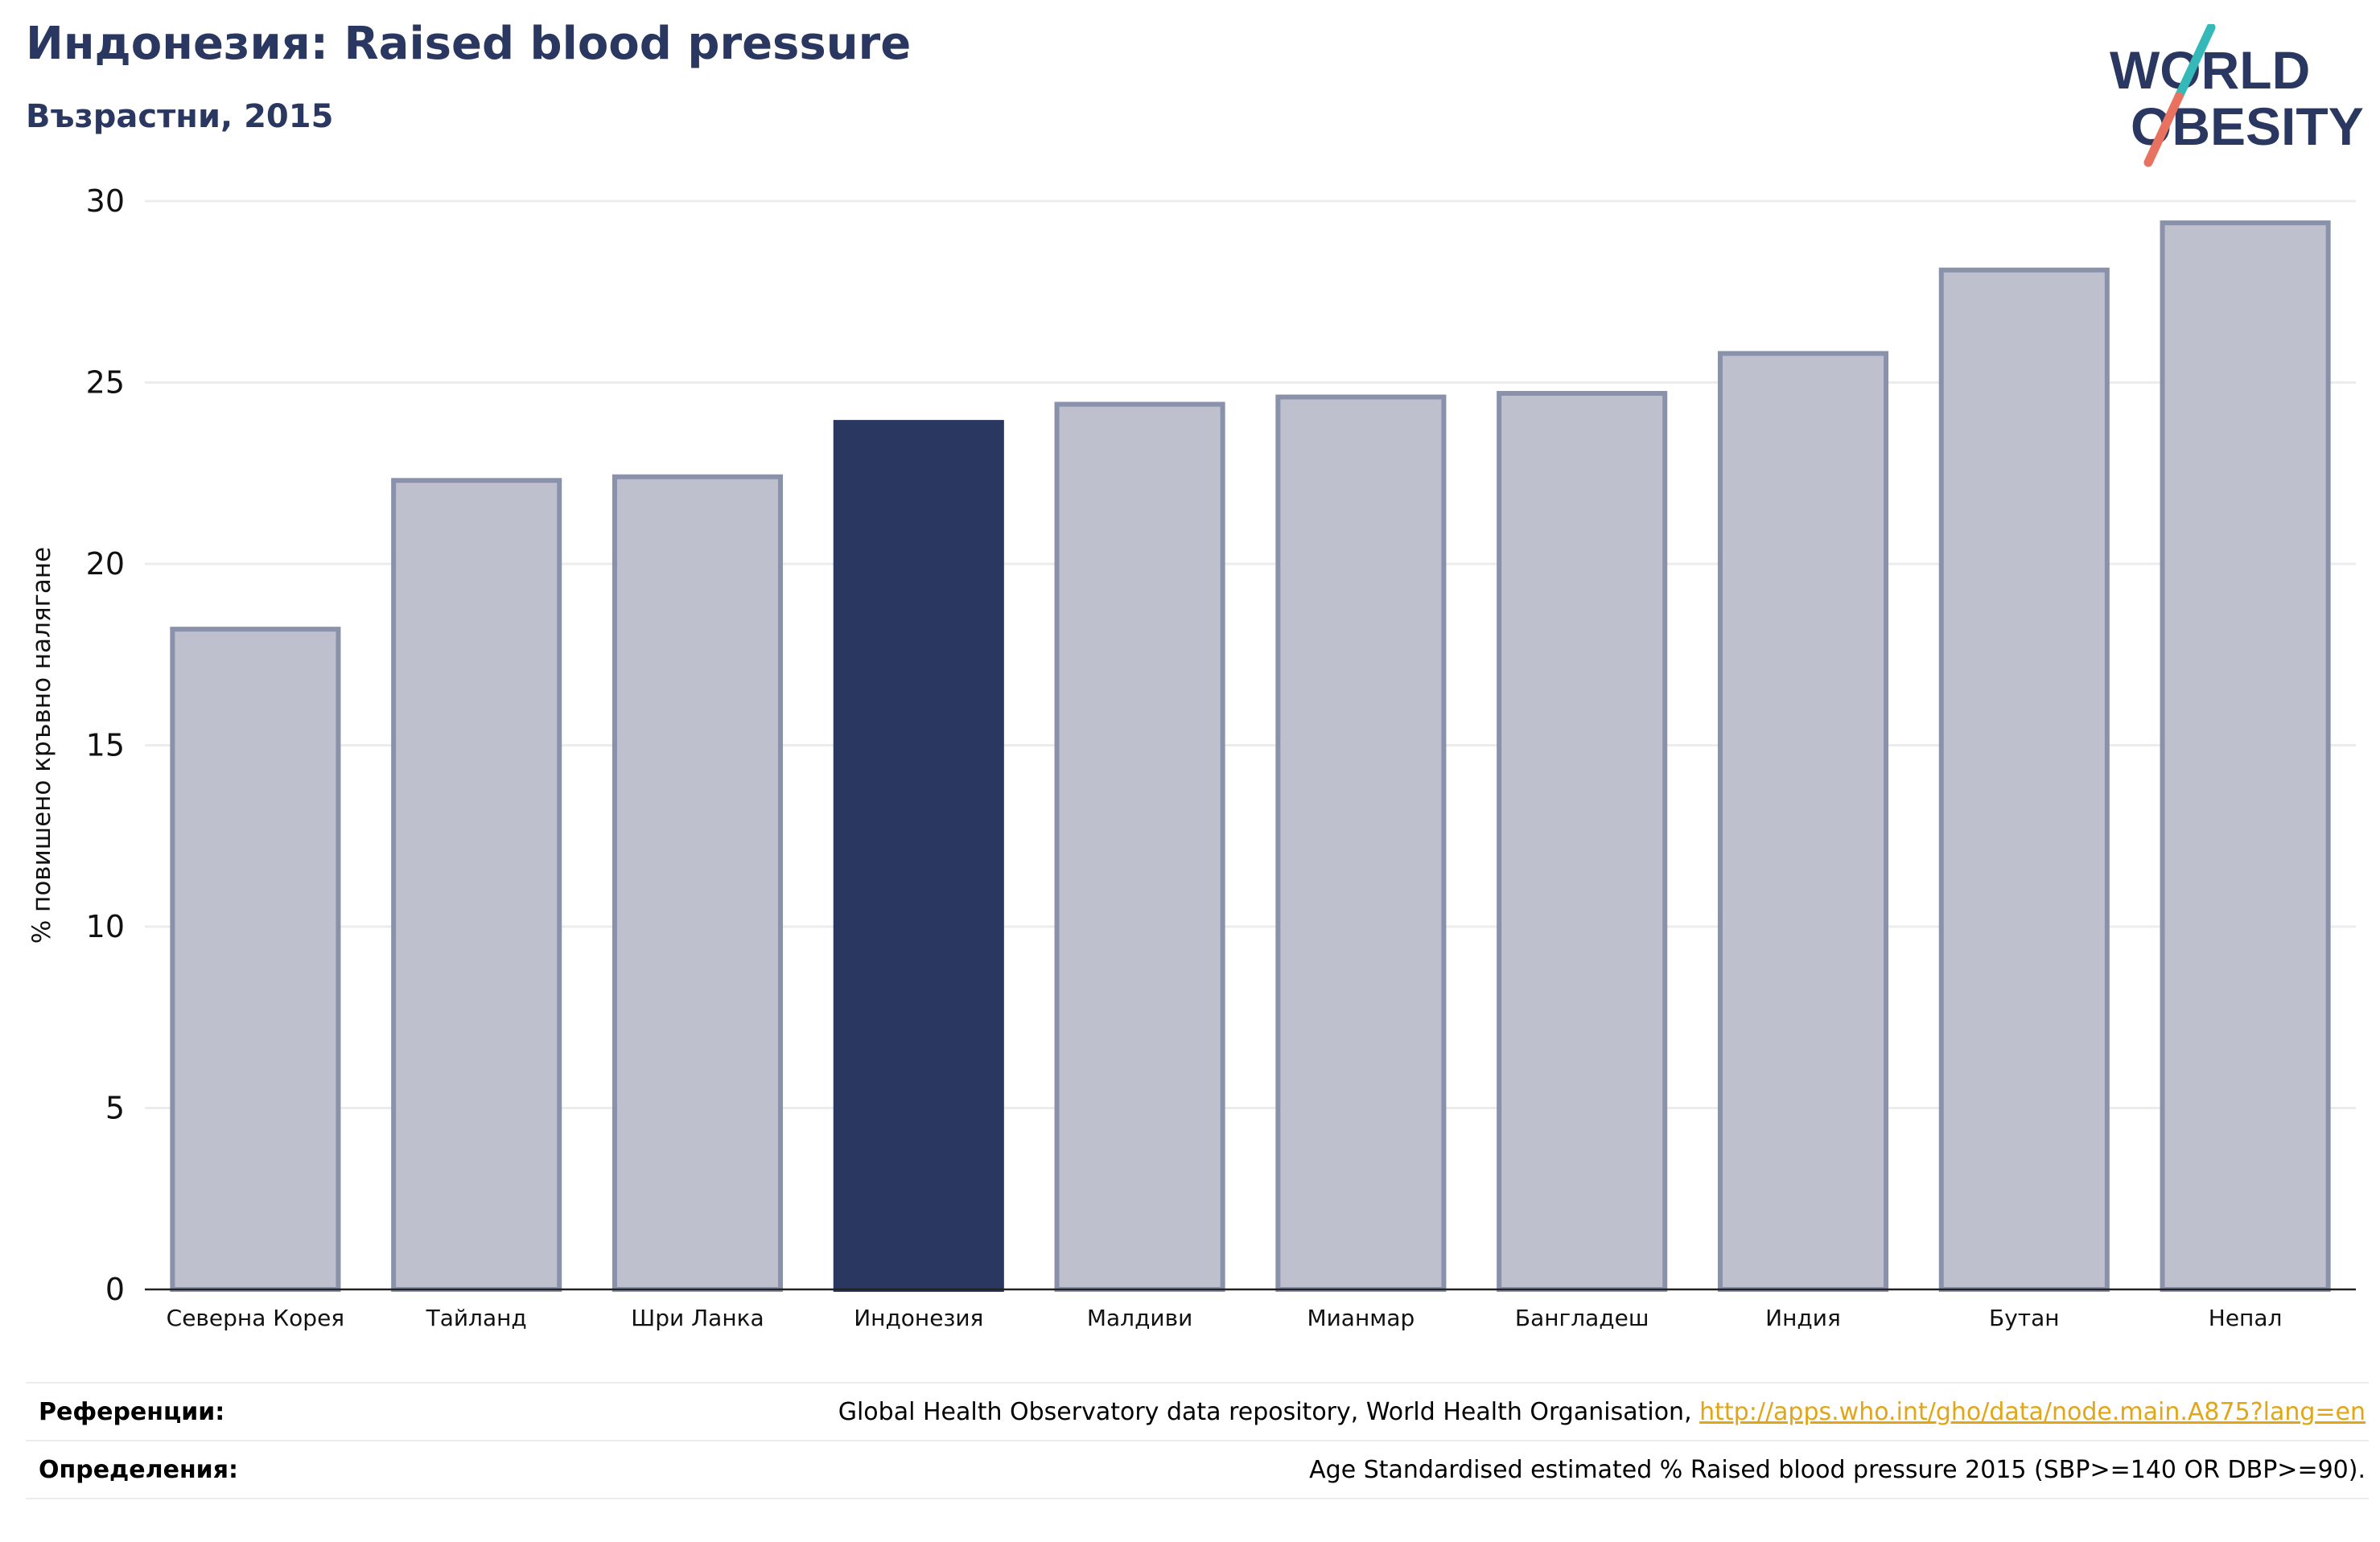 This screenshot has height=1542, width=2380. What do you see at coordinates (1360, 1318) in the screenshot?
I see `x-tick-label: Мианмар` at bounding box center [1360, 1318].